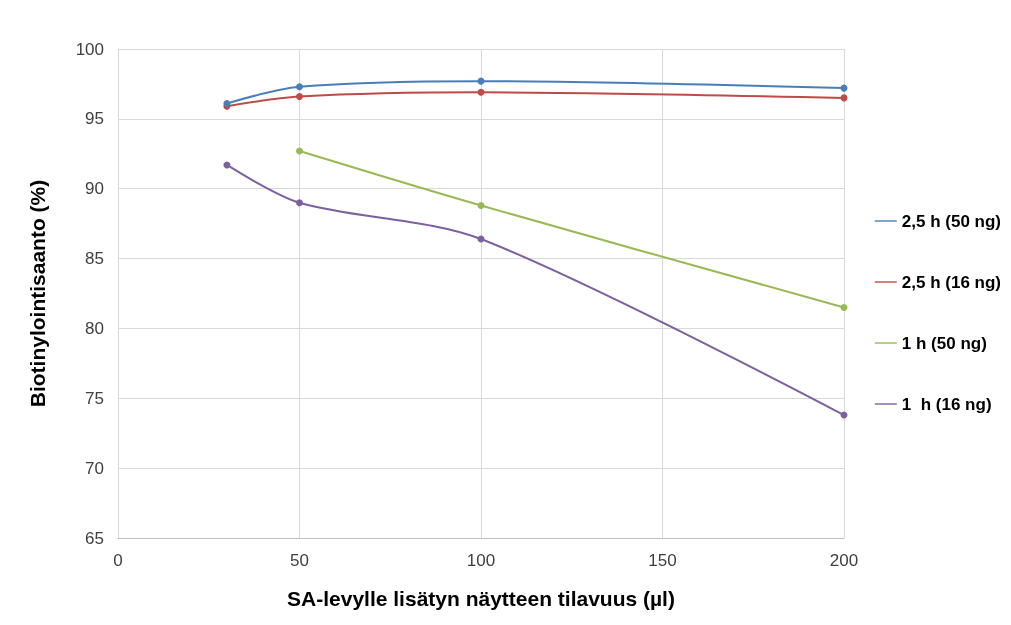 This screenshot has height=625, width=1011. Describe the element at coordinates (299, 560) in the screenshot. I see `x-tick-label: 50` at that location.